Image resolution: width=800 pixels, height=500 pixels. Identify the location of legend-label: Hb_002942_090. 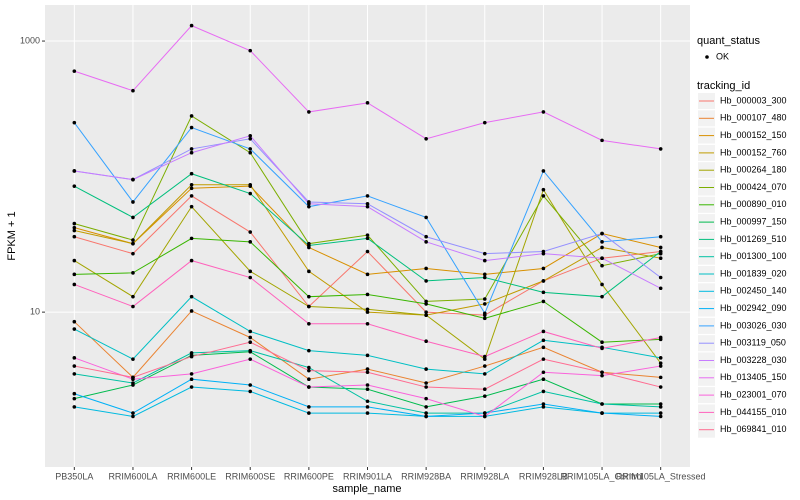
(753, 308).